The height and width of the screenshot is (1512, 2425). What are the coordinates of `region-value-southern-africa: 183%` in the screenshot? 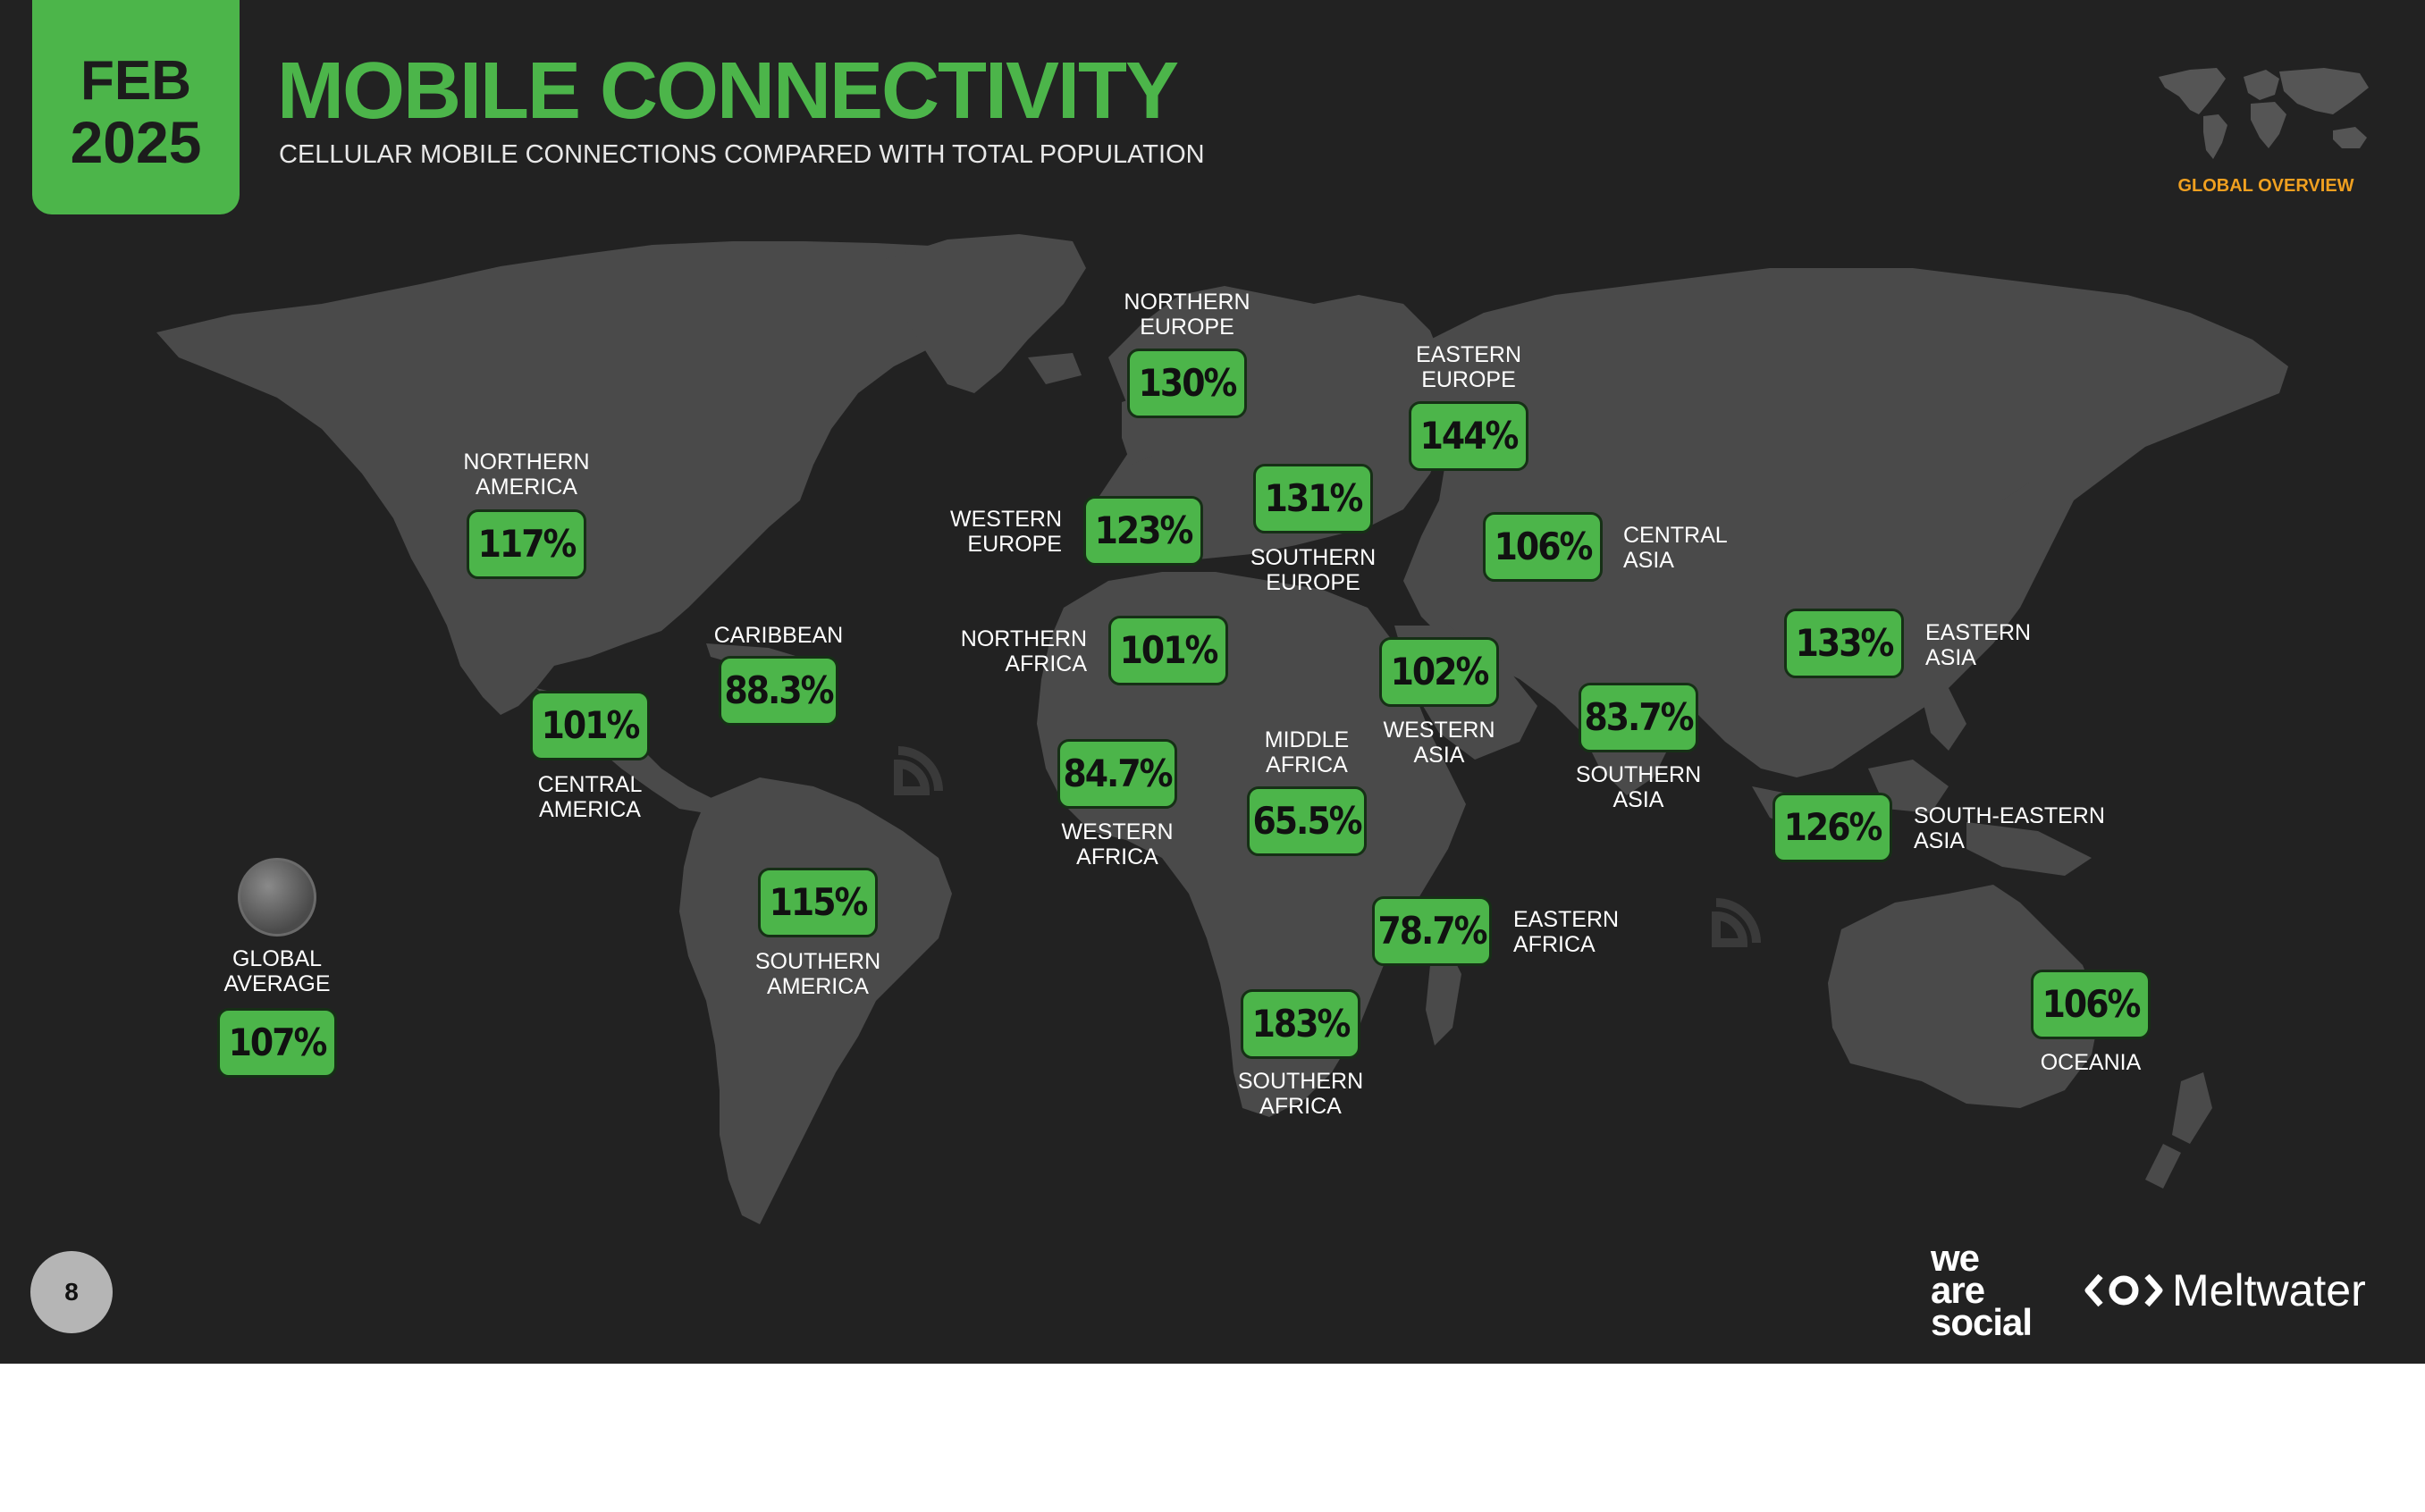 It's located at (1300, 1024).